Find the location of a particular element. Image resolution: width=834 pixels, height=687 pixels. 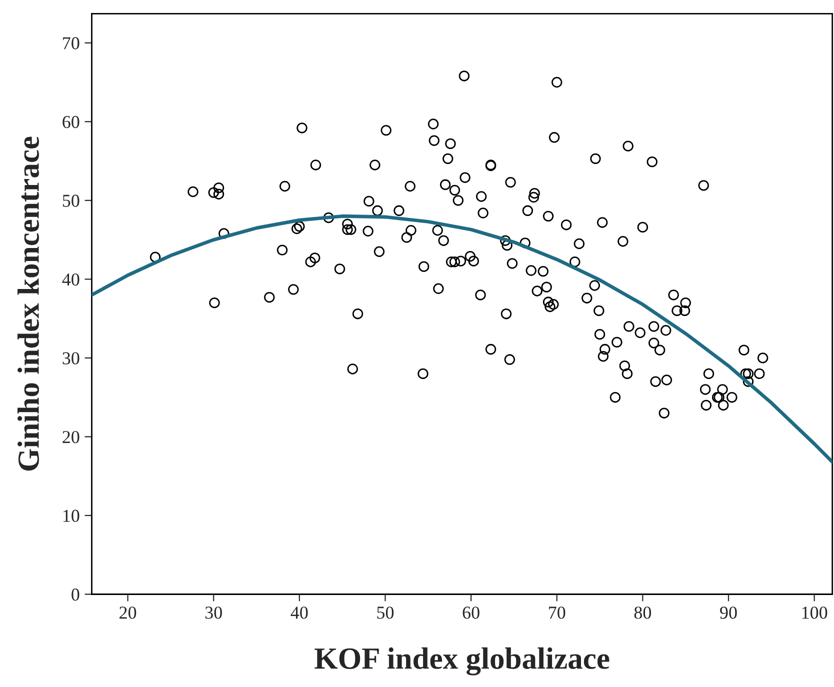

x-tick-label: 40 is located at coordinates (299, 612).